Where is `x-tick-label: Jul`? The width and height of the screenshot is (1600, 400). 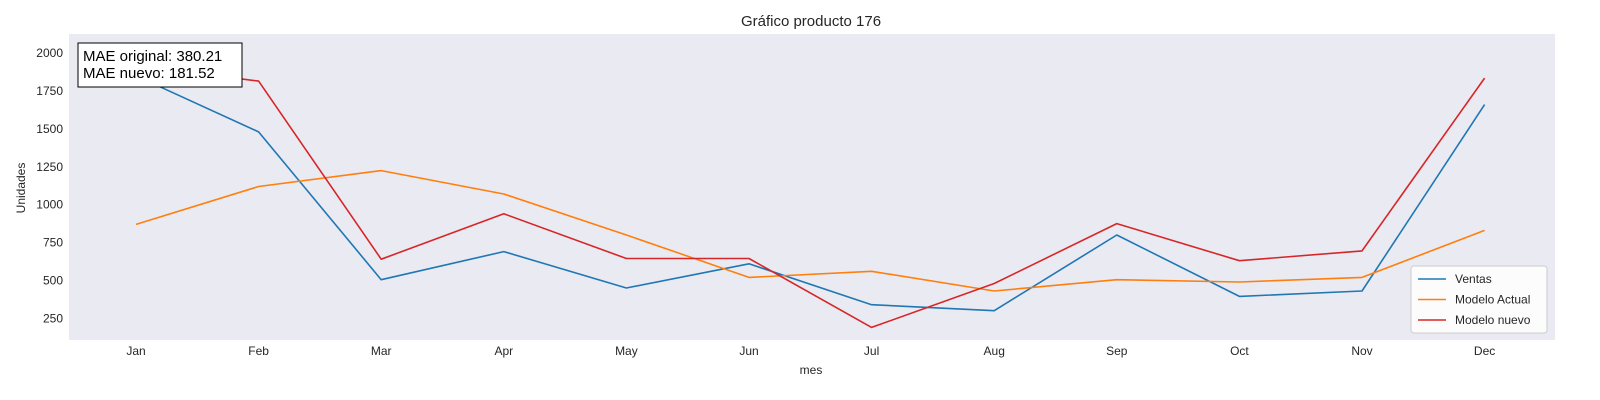 x-tick-label: Jul is located at coordinates (871, 351).